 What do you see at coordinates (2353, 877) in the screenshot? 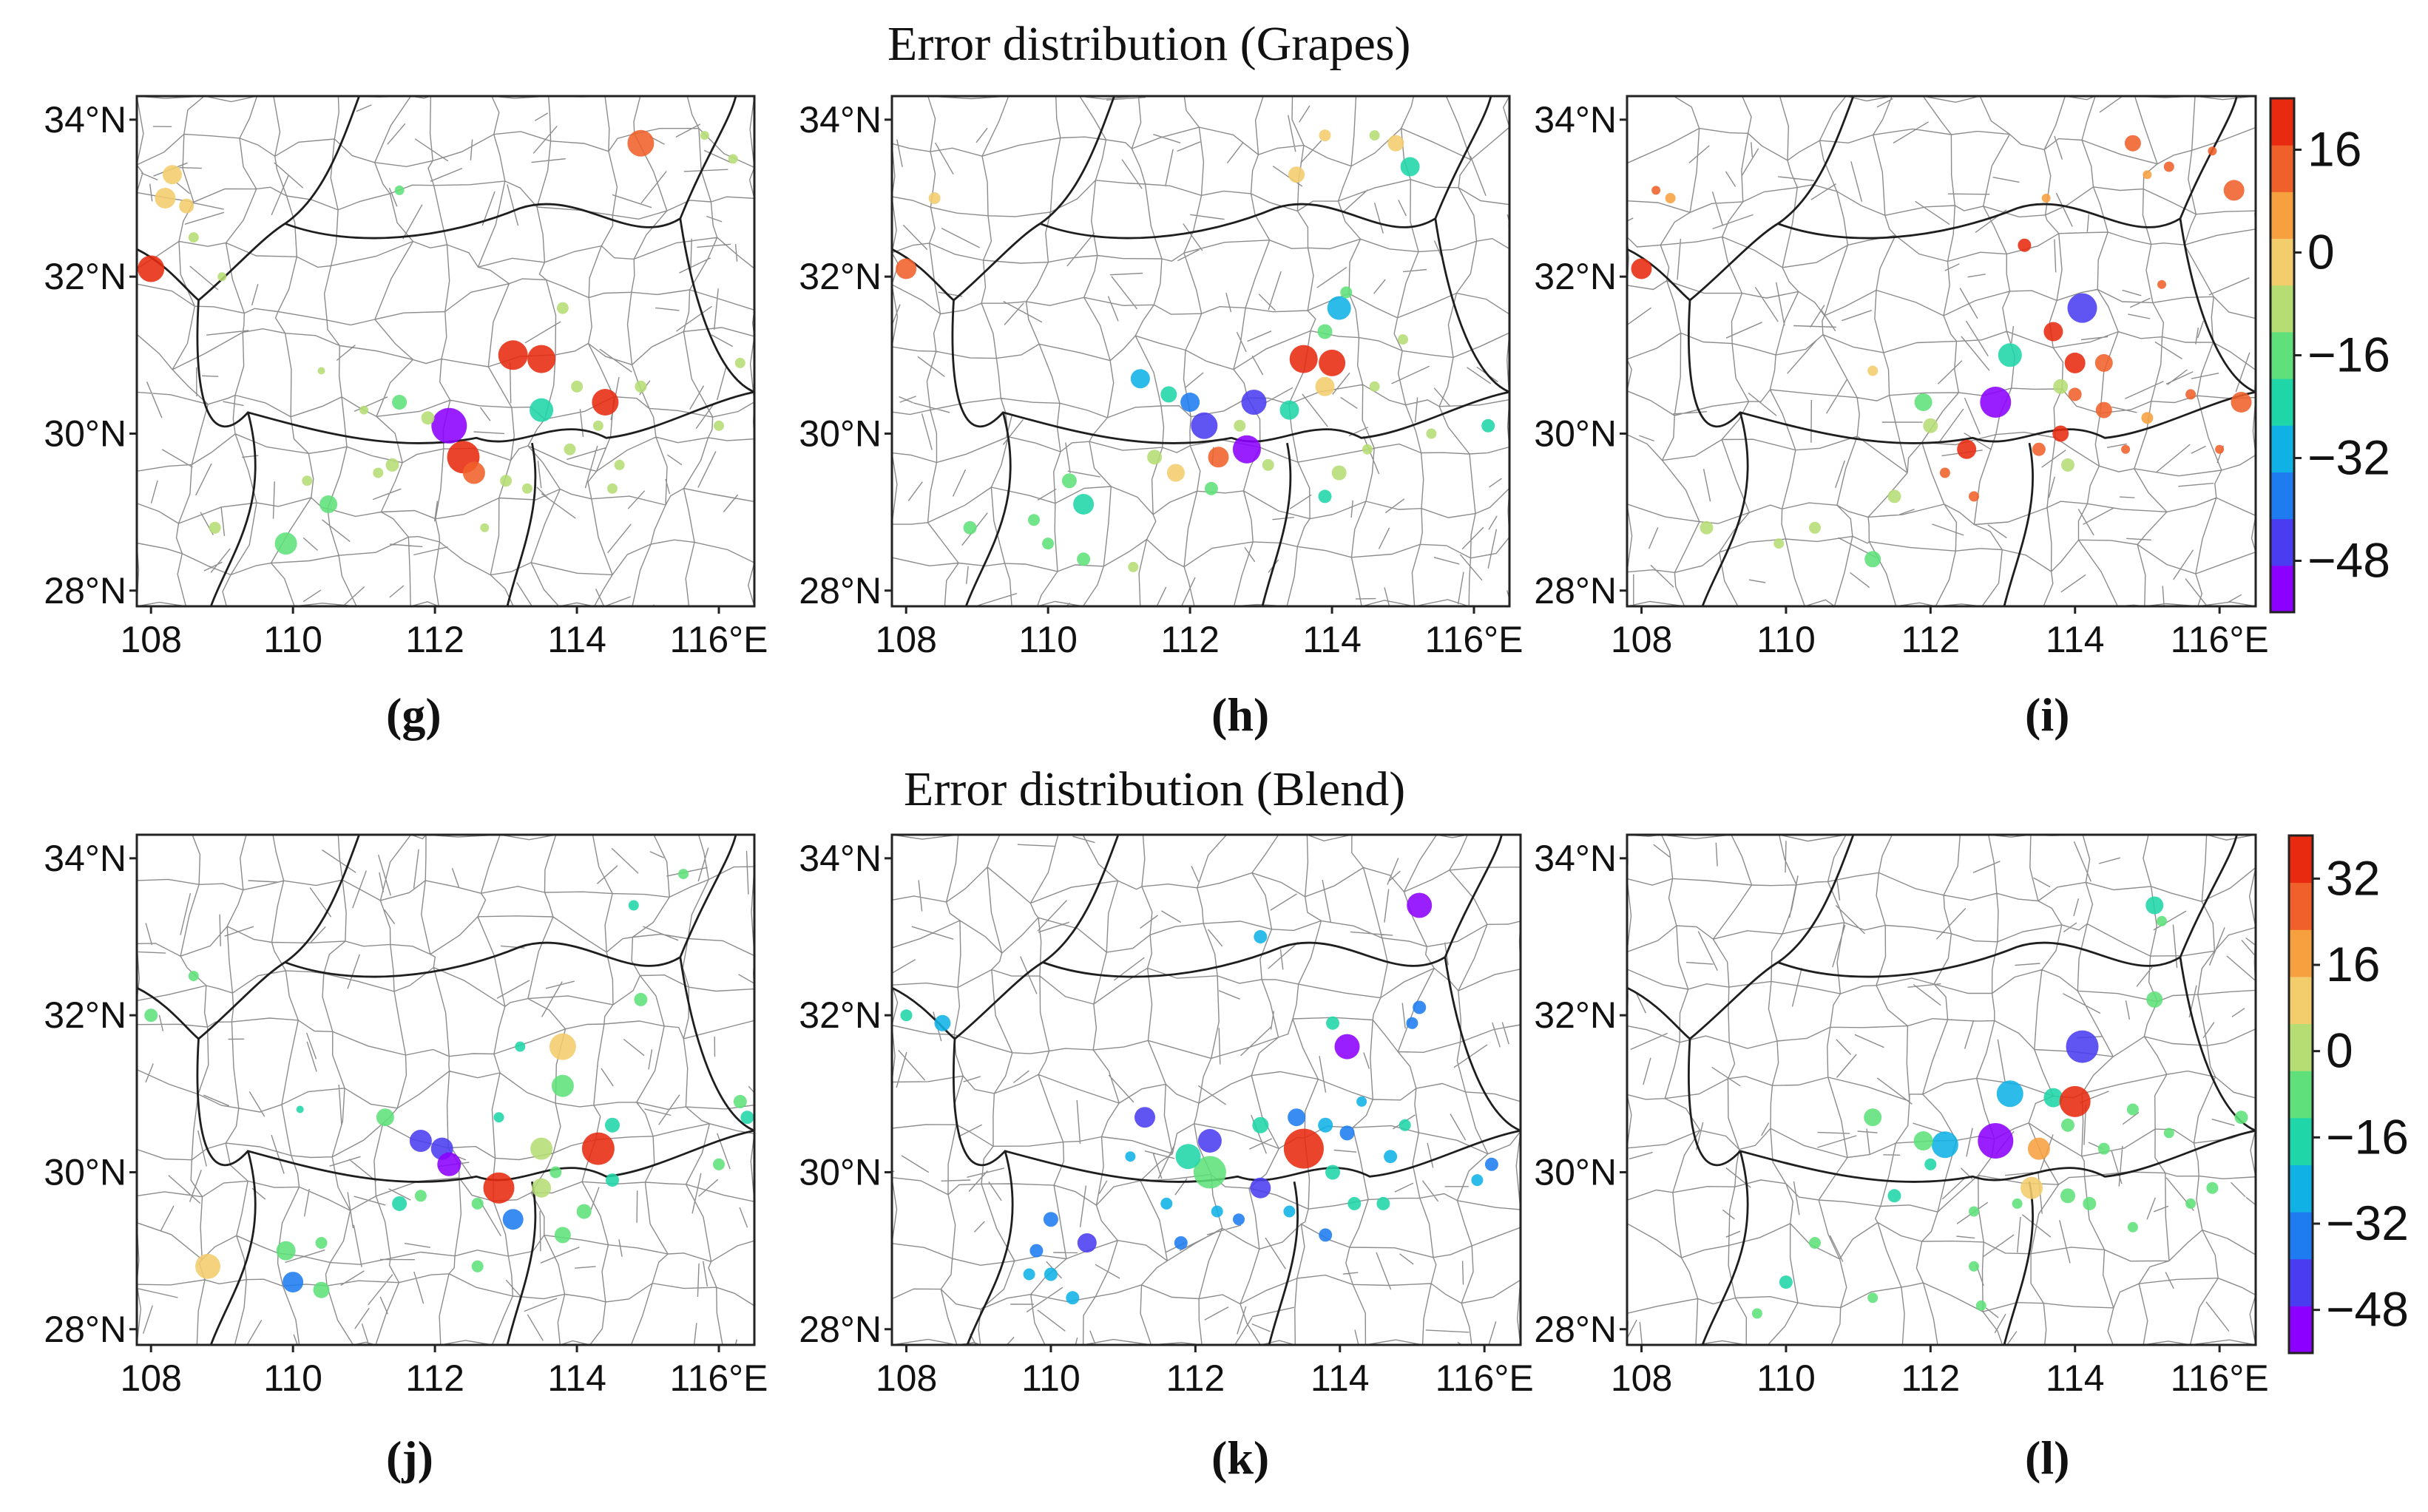
I see `colorbar-tick-label: 32` at bounding box center [2353, 877].